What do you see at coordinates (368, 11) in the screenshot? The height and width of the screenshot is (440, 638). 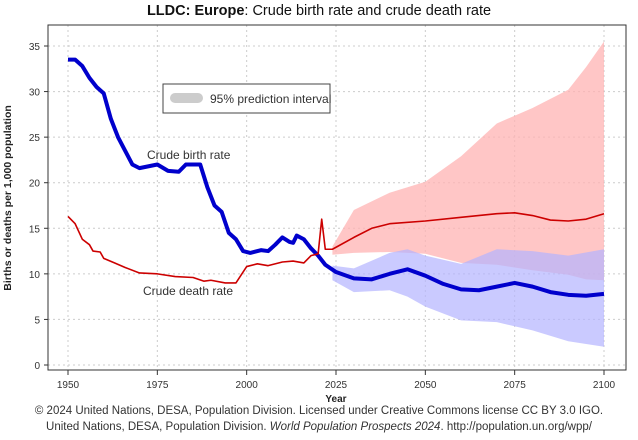 I see `title-rest: : Crude birth rate and crude death rate` at bounding box center [368, 11].